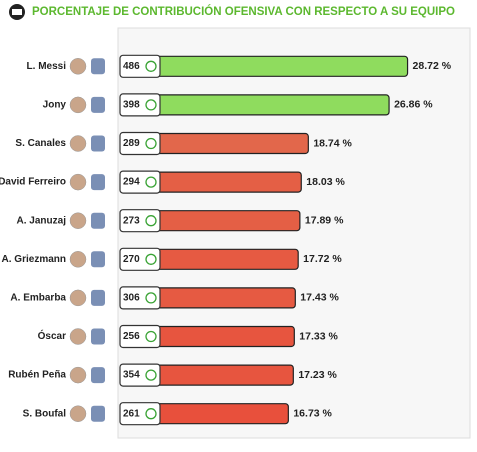 The width and height of the screenshot is (477, 452). I want to click on count-label: 398, so click(131, 105).